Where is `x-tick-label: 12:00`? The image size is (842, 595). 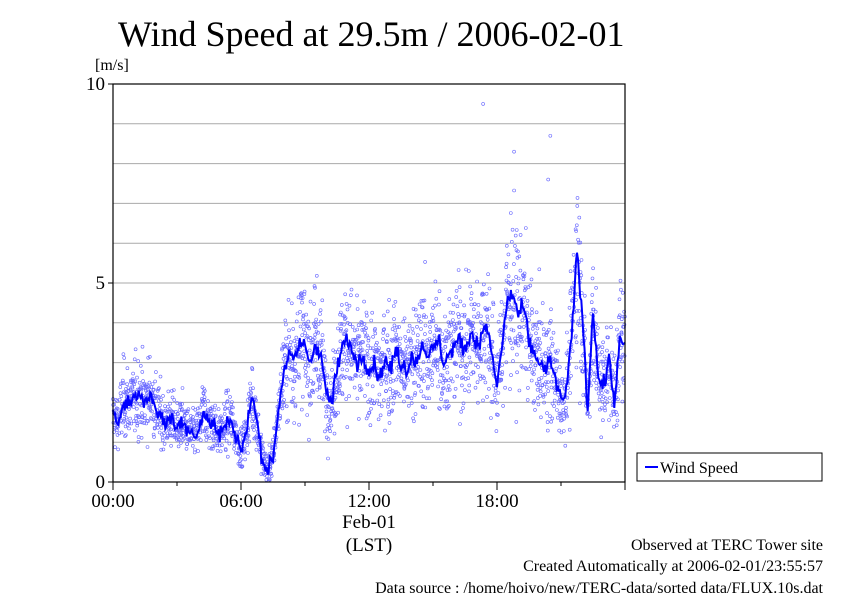 x-tick-label: 12:00 is located at coordinates (368, 501).